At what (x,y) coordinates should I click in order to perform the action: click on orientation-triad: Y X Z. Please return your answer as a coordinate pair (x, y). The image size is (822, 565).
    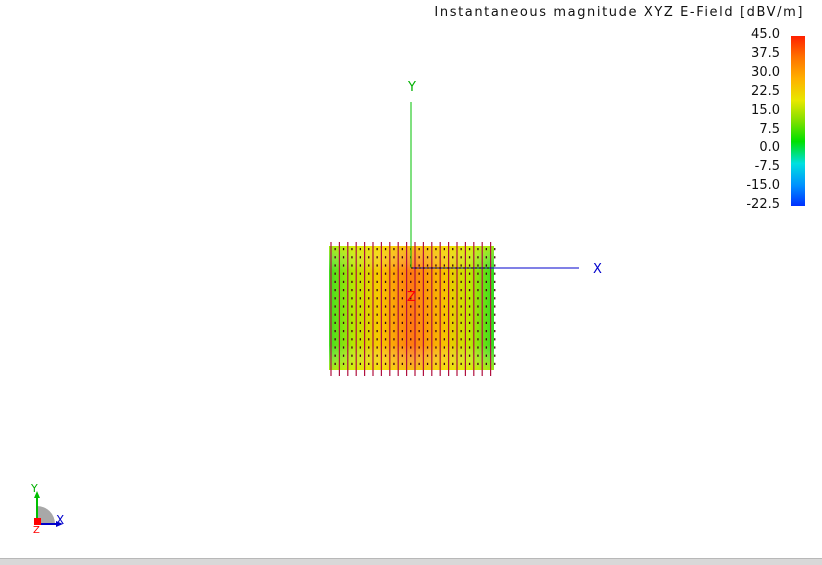
    Looking at the image, I should click on (47, 509).